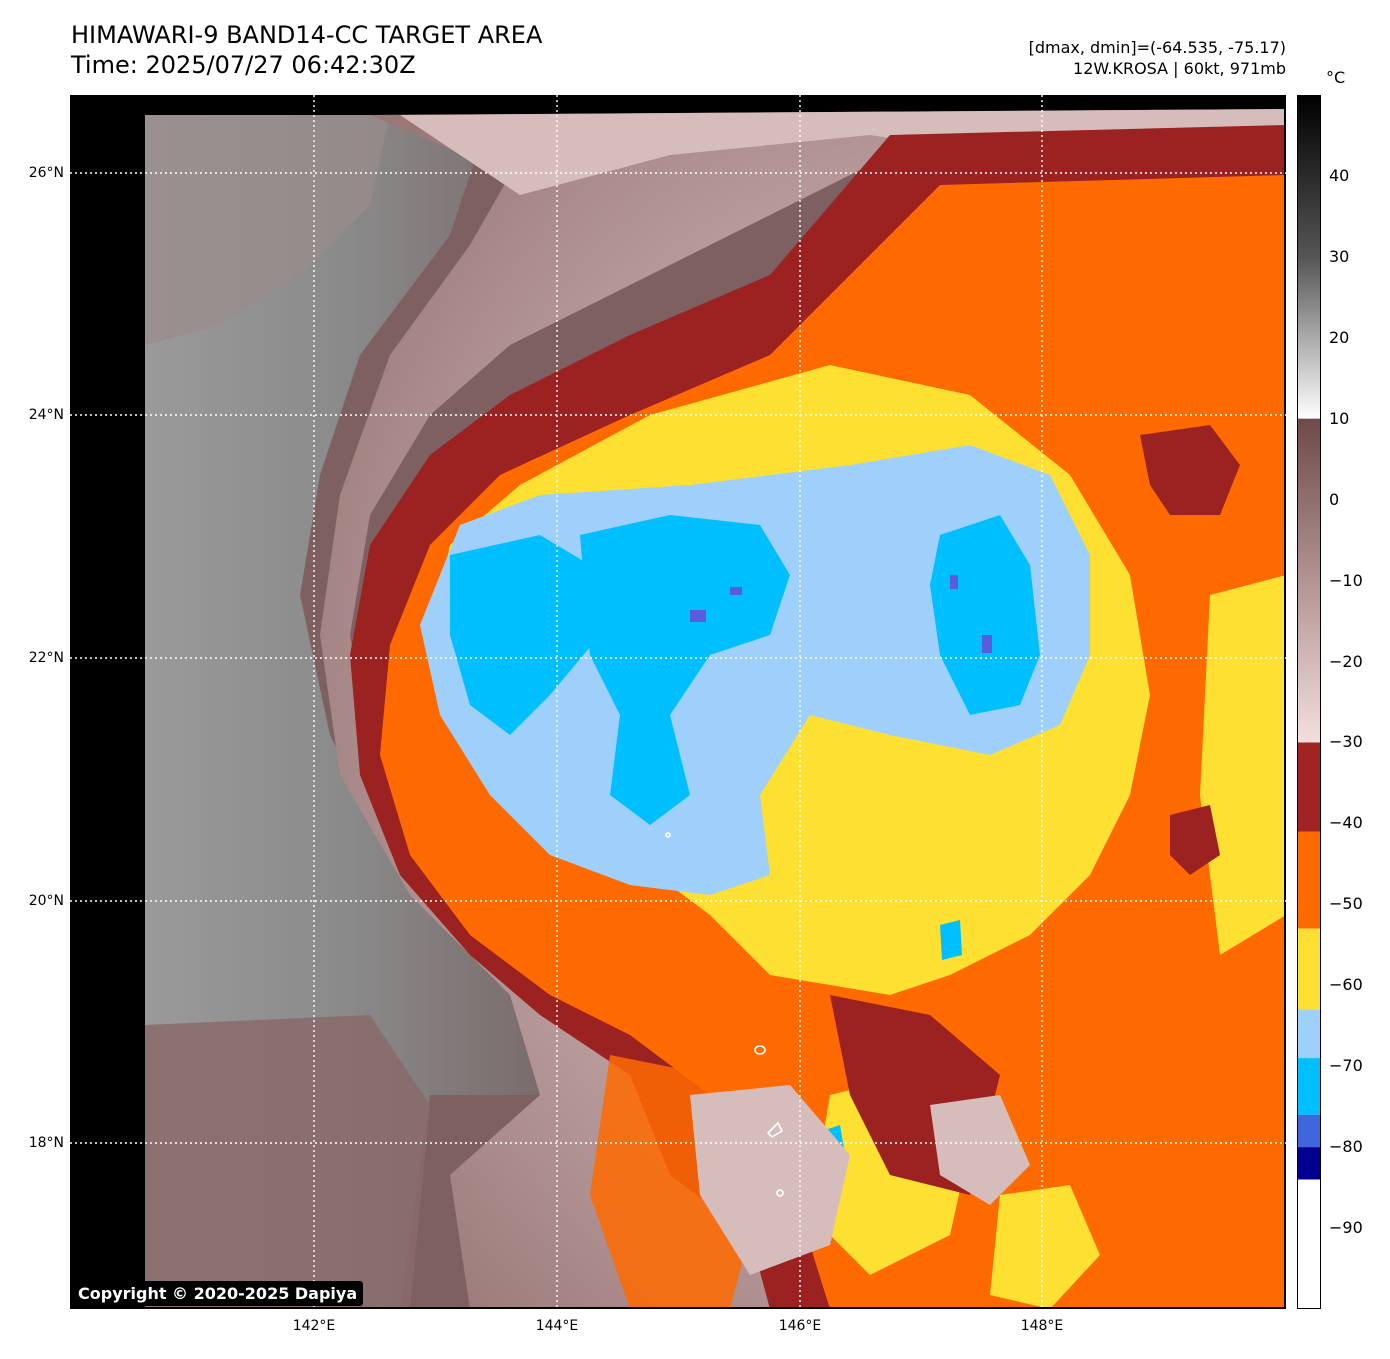 The width and height of the screenshot is (1390, 1359). What do you see at coordinates (1190, 470) in the screenshot?
I see `red-blotch-ne` at bounding box center [1190, 470].